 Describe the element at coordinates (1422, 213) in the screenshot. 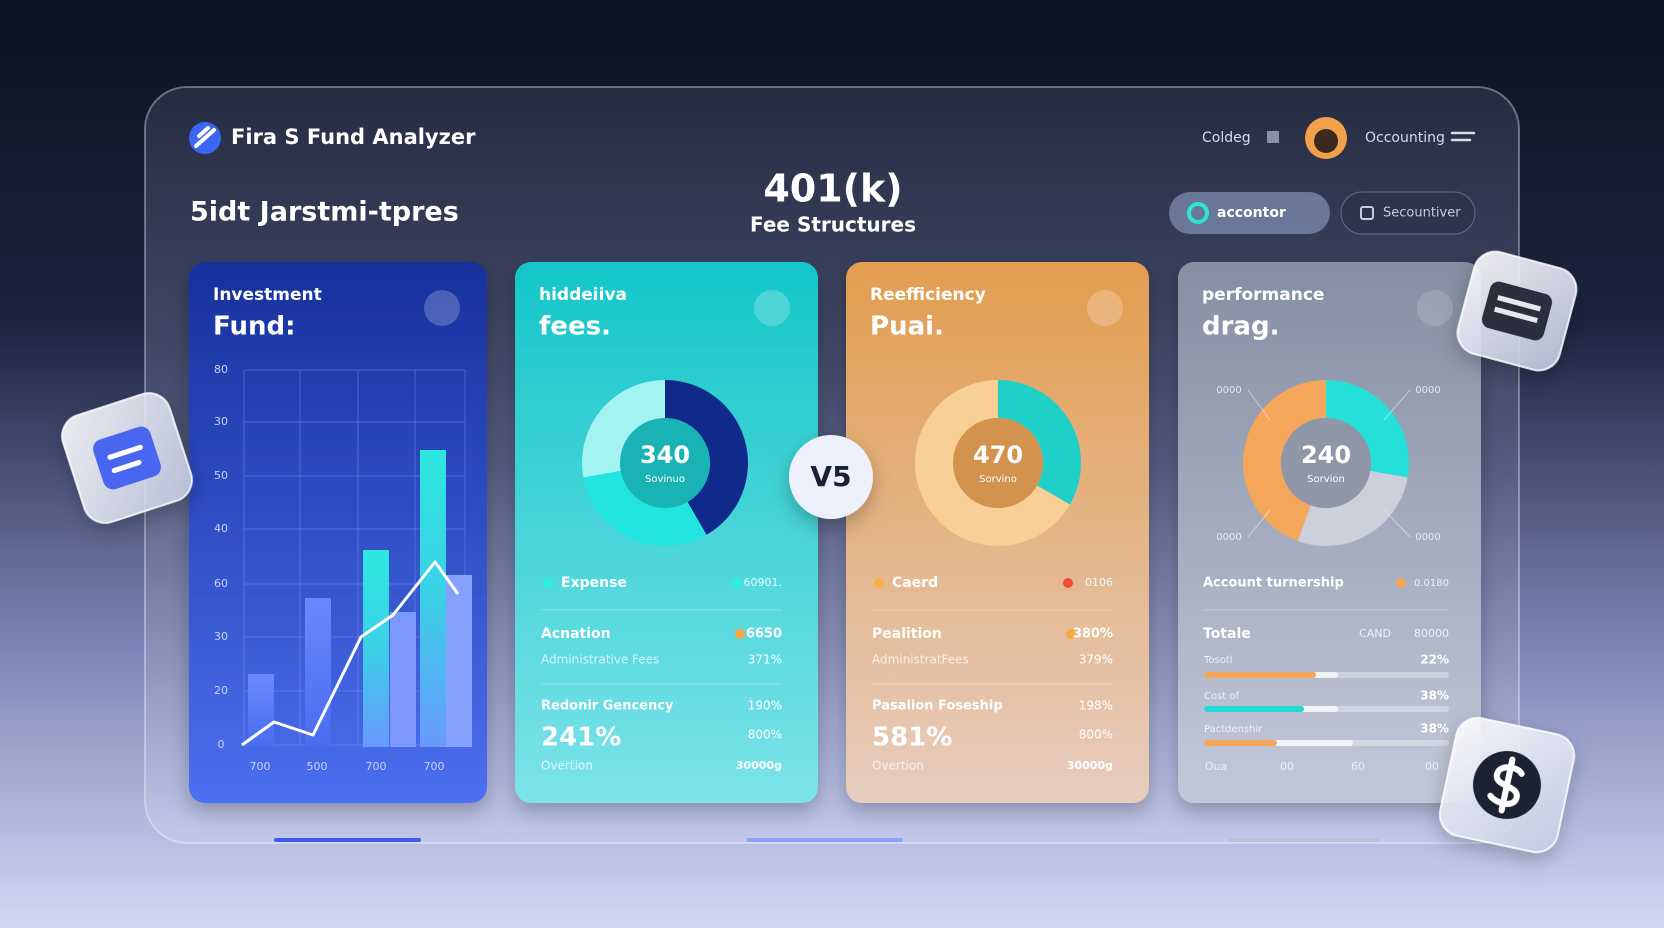

I see `button-label: Secountiver` at that location.